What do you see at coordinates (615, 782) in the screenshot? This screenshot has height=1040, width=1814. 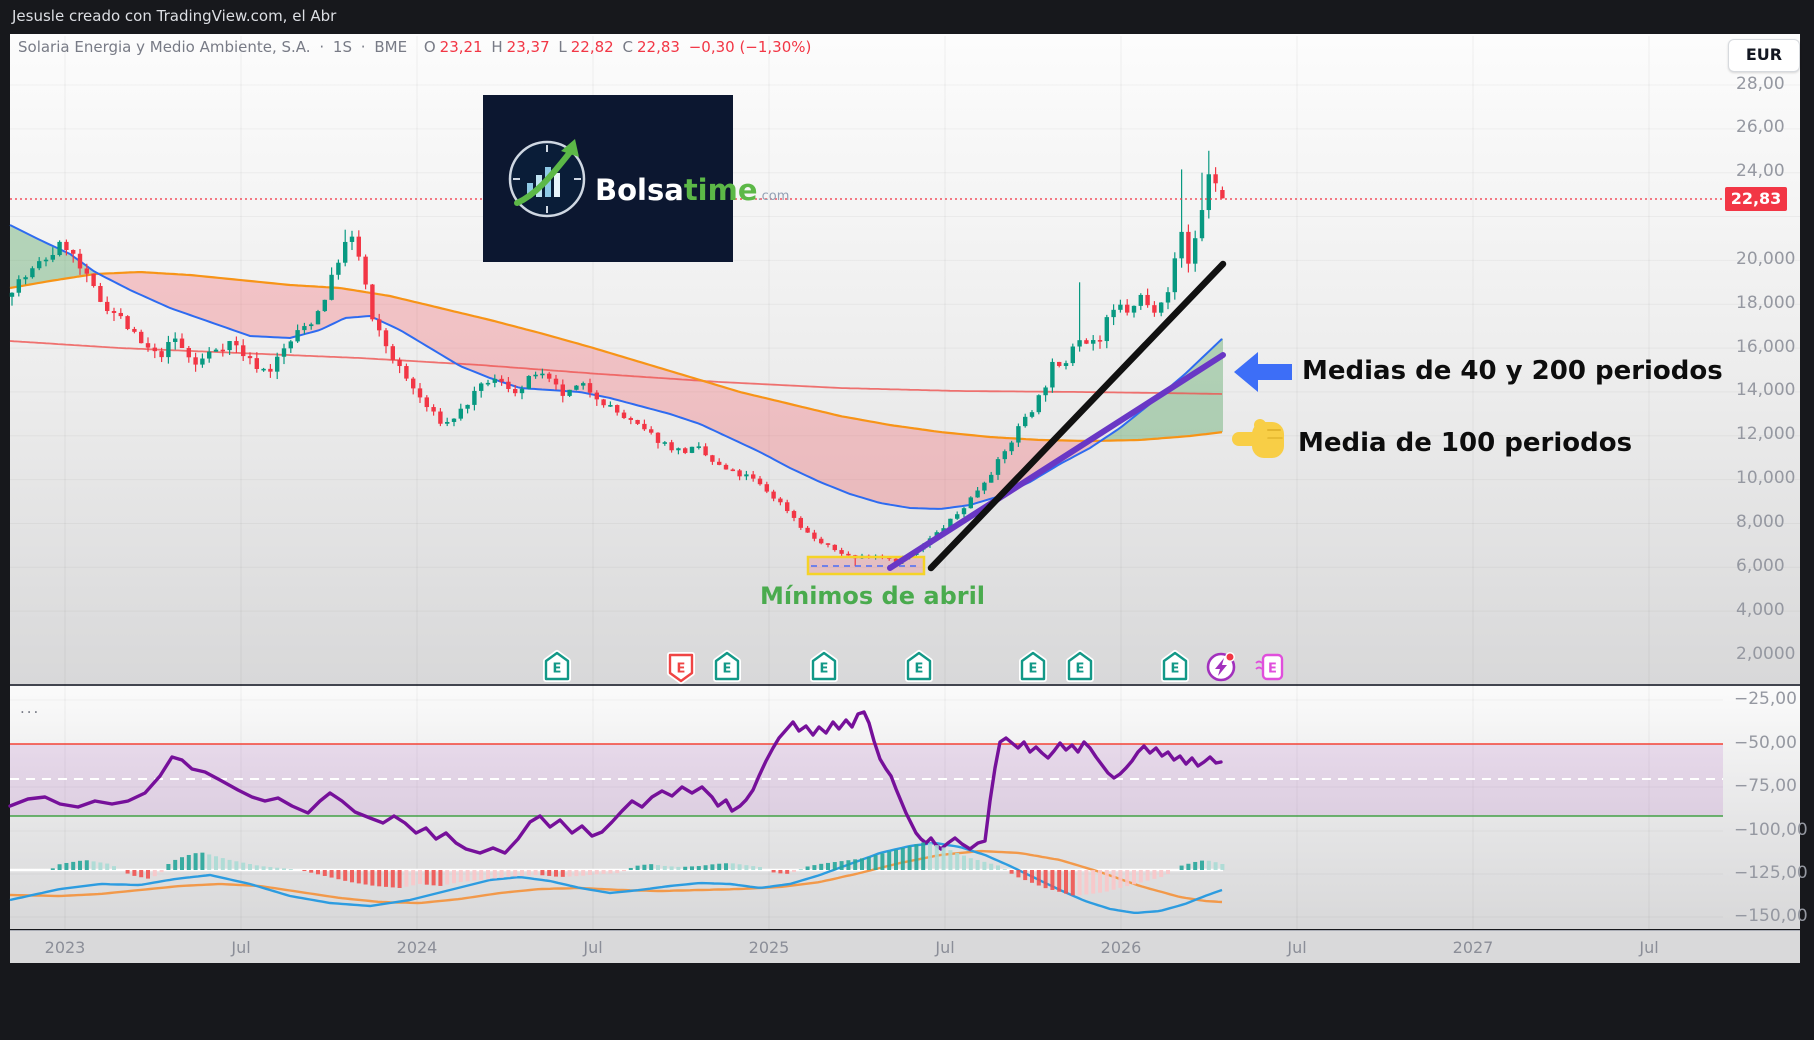 I see `williams-r-line` at bounding box center [615, 782].